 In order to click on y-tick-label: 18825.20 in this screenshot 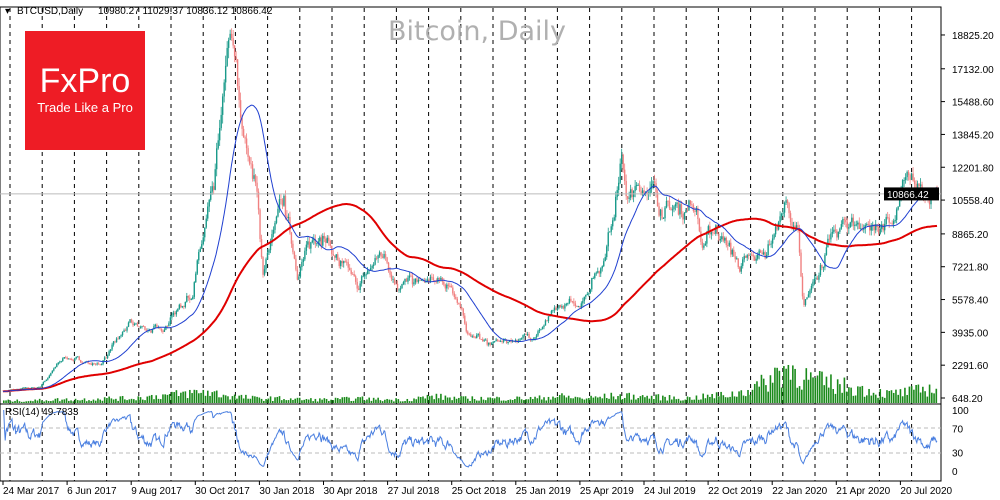, I will do `click(973, 36)`.